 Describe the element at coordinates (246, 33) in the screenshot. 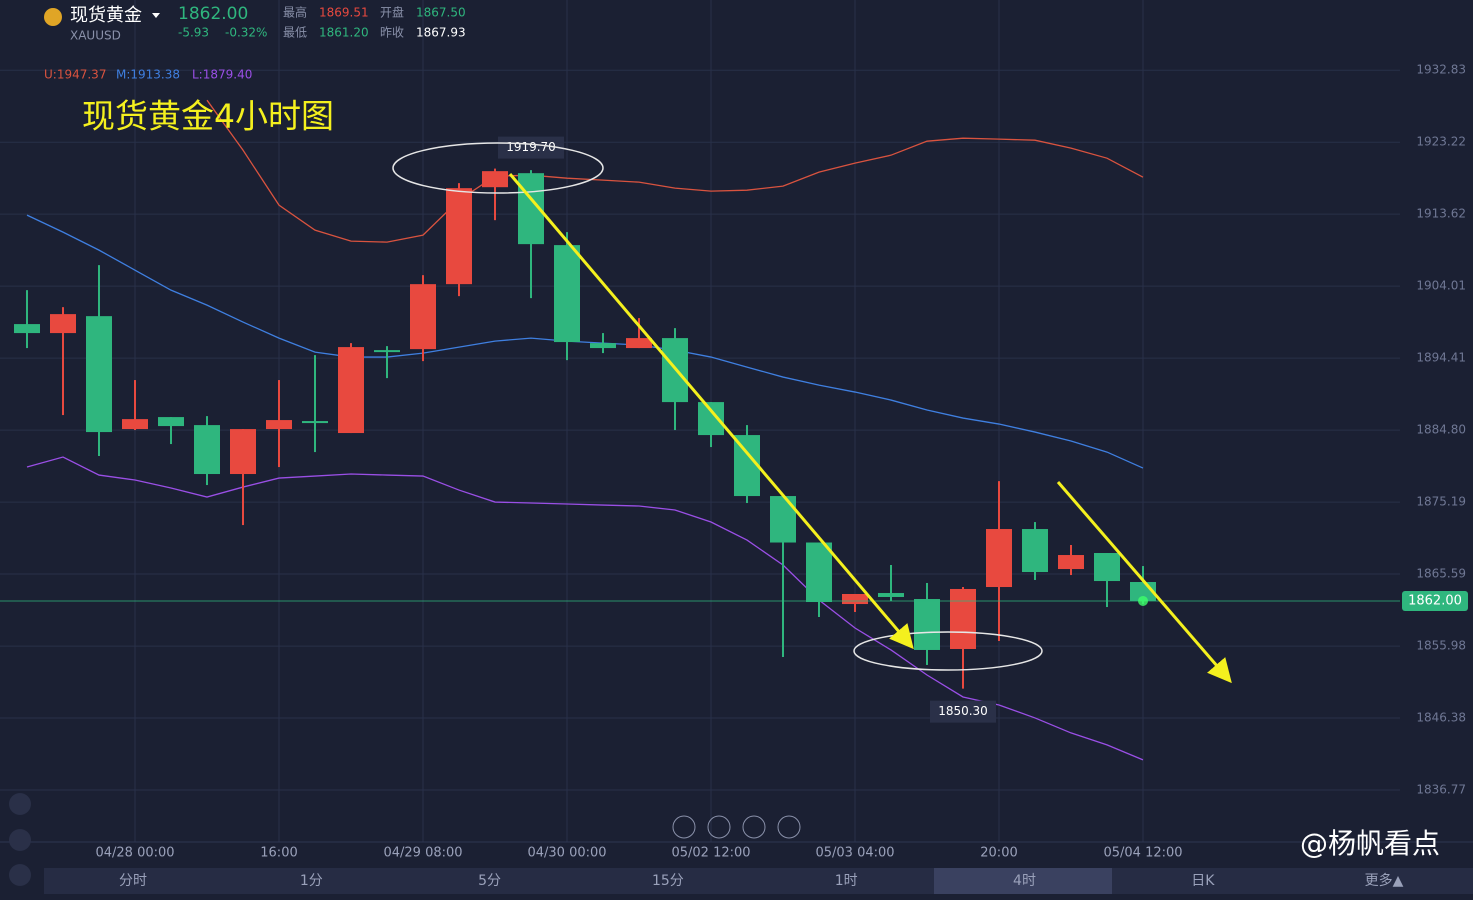

I see `change-pct: -0.32%` at that location.